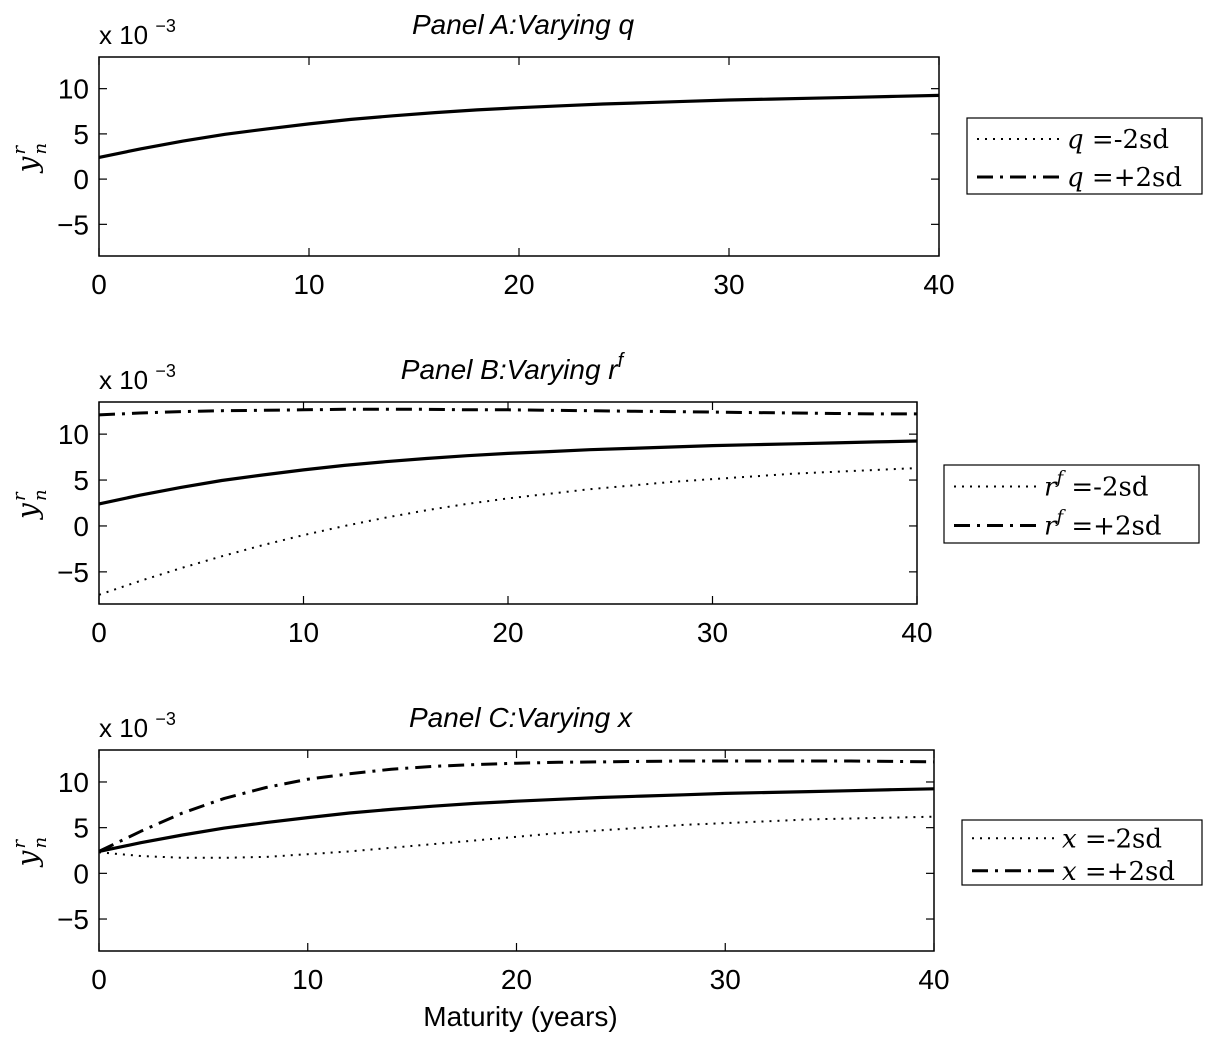  Describe the element at coordinates (1124, 178) in the screenshot. I see `legend-label: q =+2sd` at that location.